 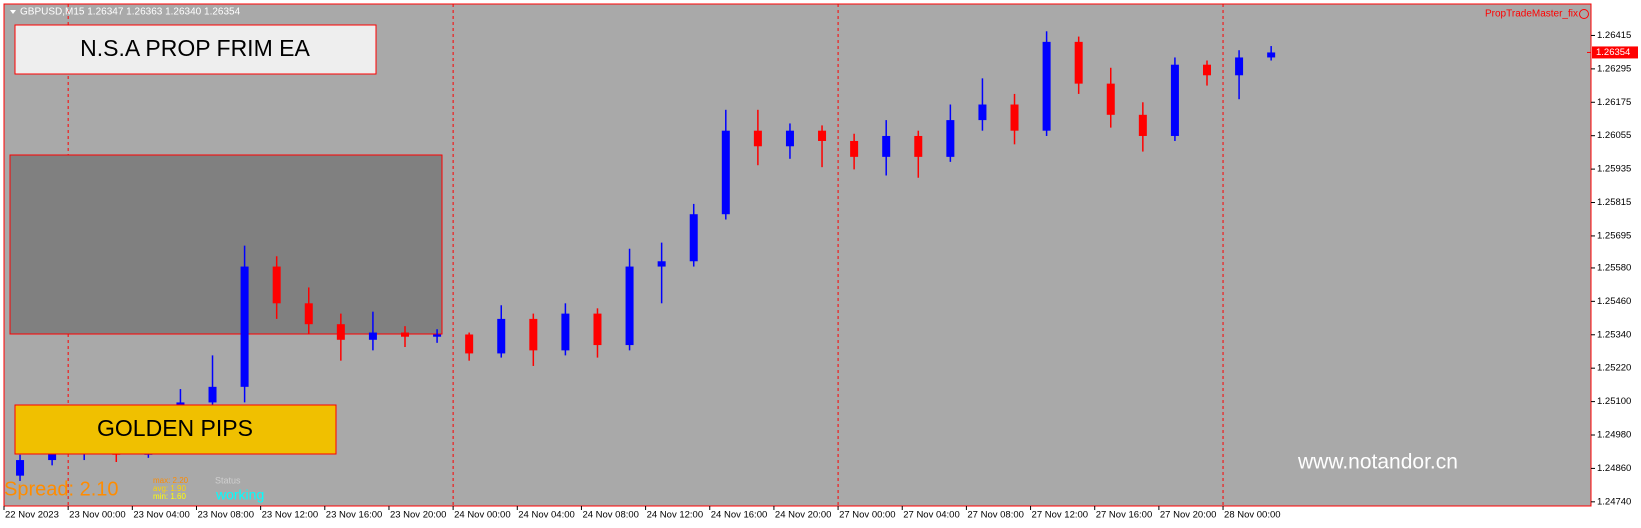 What do you see at coordinates (1614, 102) in the screenshot?
I see `y-tick-label: 1.26175` at bounding box center [1614, 102].